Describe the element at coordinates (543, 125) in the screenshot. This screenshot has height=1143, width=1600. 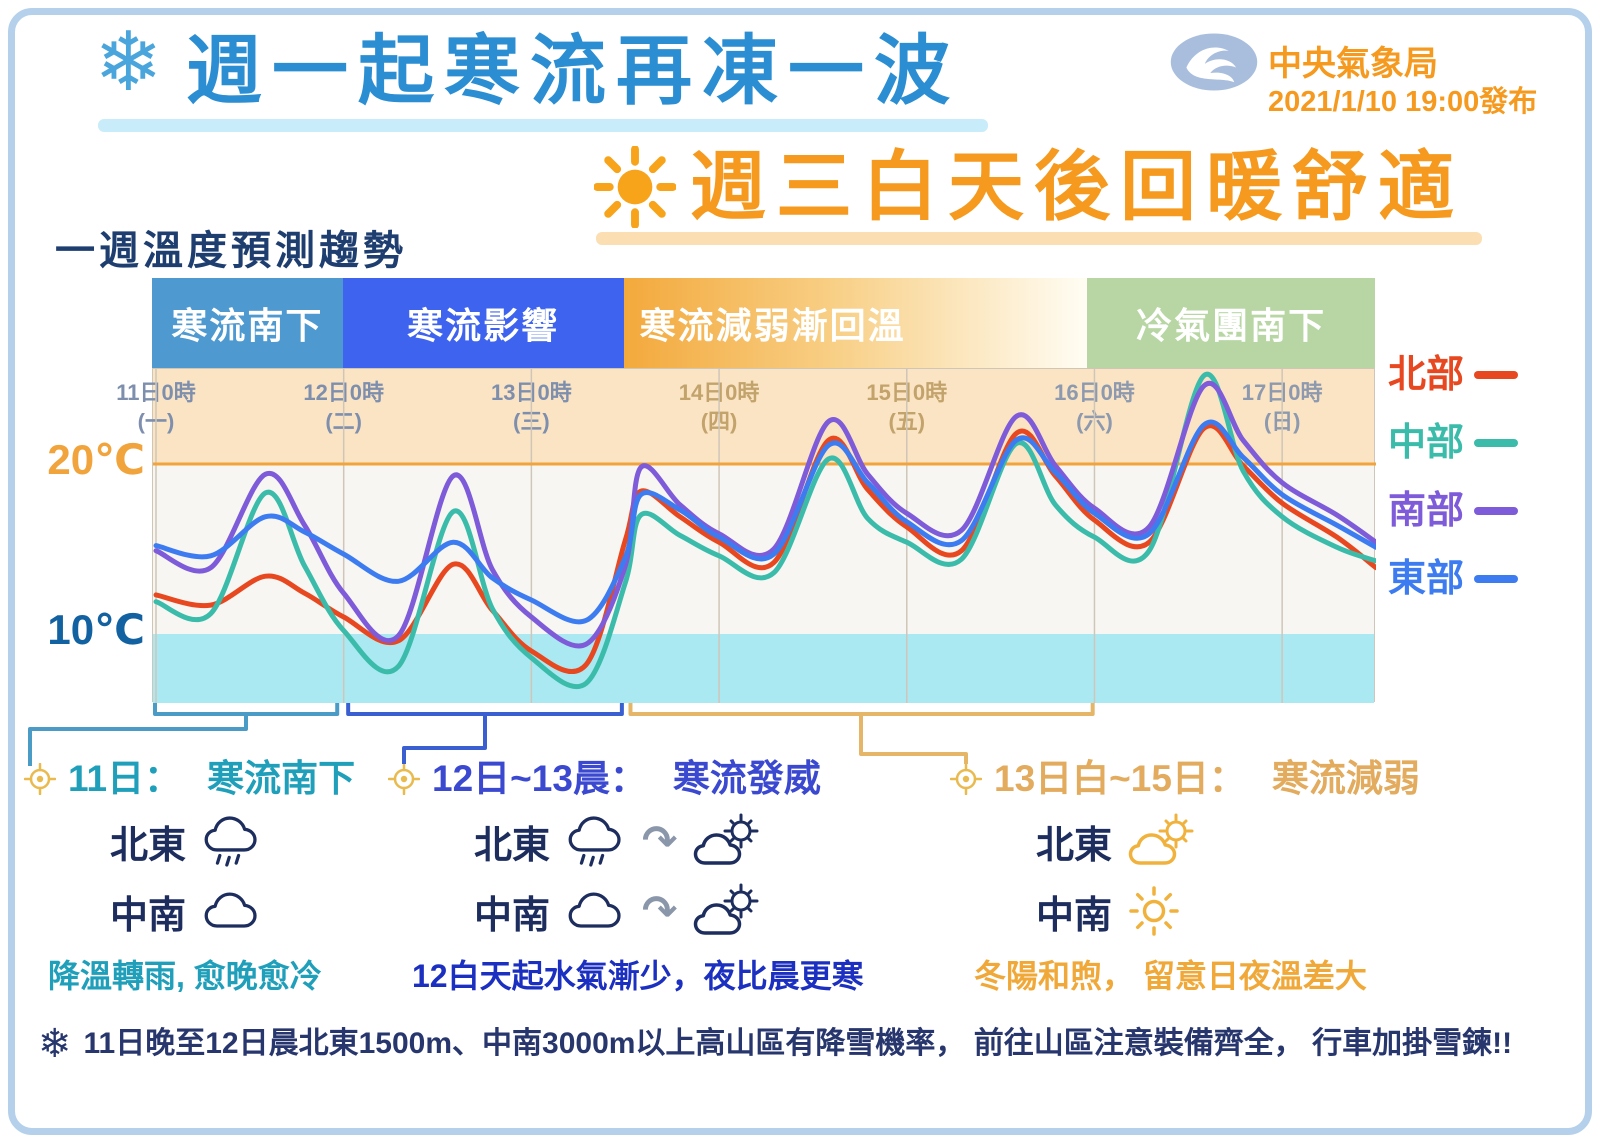
I see `cold-title-underline` at that location.